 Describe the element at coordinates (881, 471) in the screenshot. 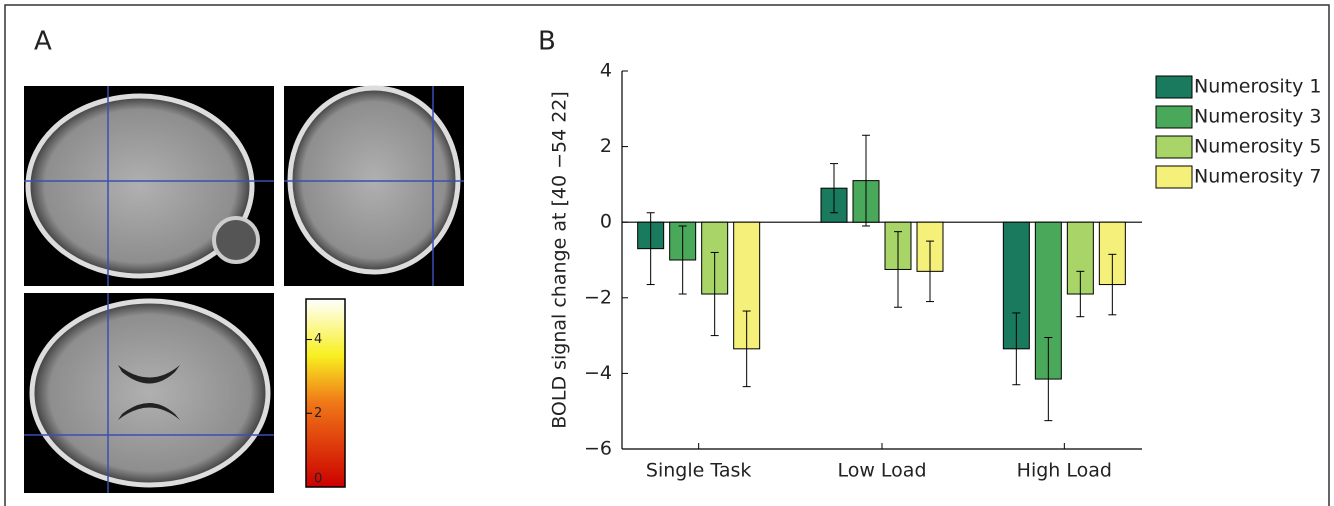

I see `x-tick-label: Low Load` at that location.